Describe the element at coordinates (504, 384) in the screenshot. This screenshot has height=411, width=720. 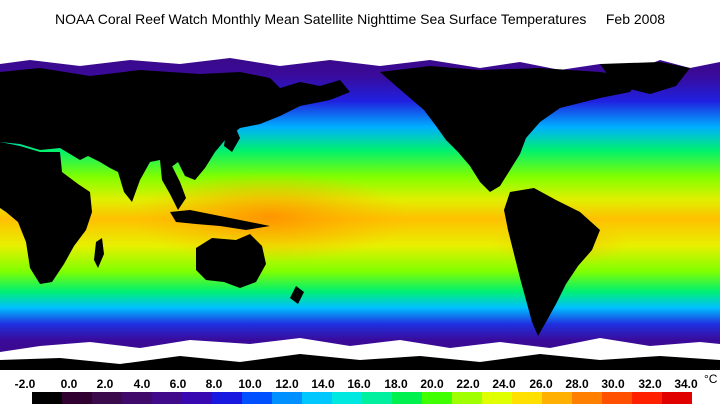
I see `tick-label: 24.0` at that location.